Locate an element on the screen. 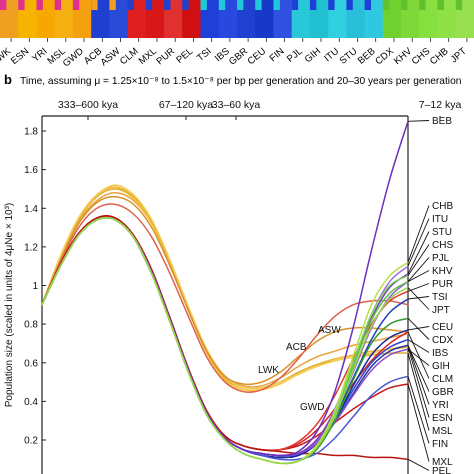  leader-line-chb is located at coordinates (418, 234).